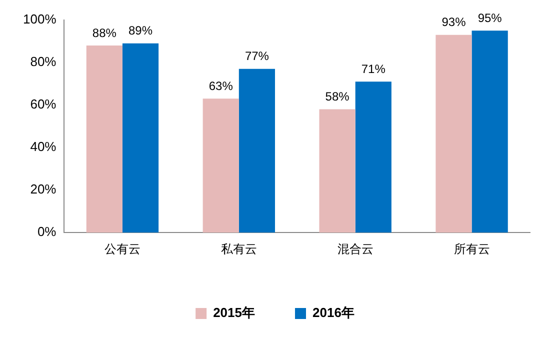 This screenshot has height=340, width=550. I want to click on data-label: 95%, so click(490, 17).